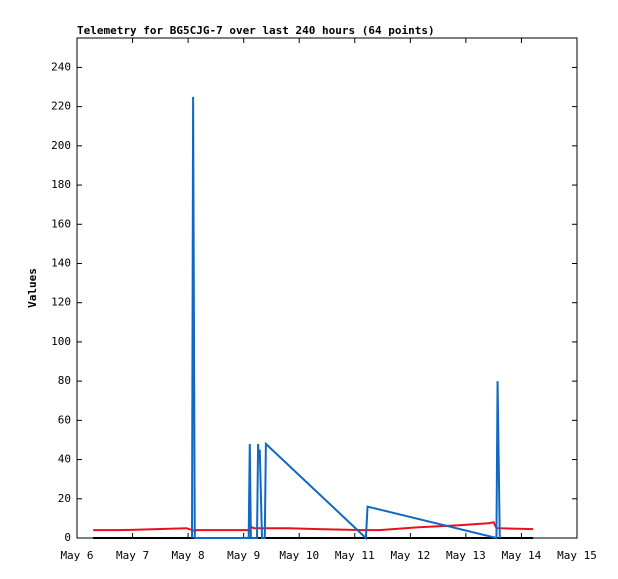 Image resolution: width=618 pixels, height=579 pixels. Describe the element at coordinates (64, 380) in the screenshot. I see `y-tick-label: 80` at that location.